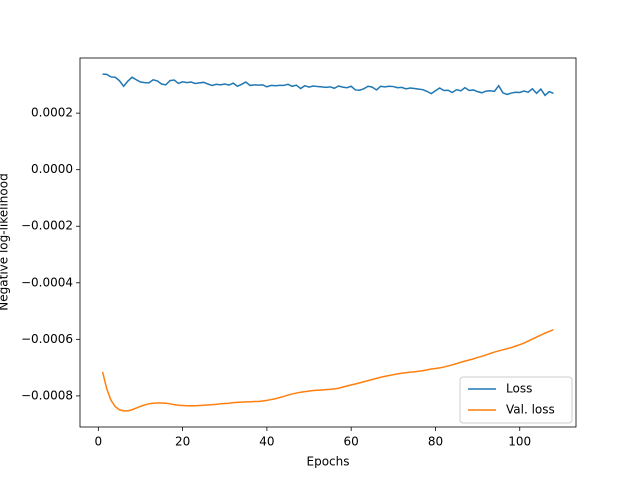 The image size is (640, 480). What do you see at coordinates (47, 282) in the screenshot?
I see `y-tick-label: −0.0004` at bounding box center [47, 282].